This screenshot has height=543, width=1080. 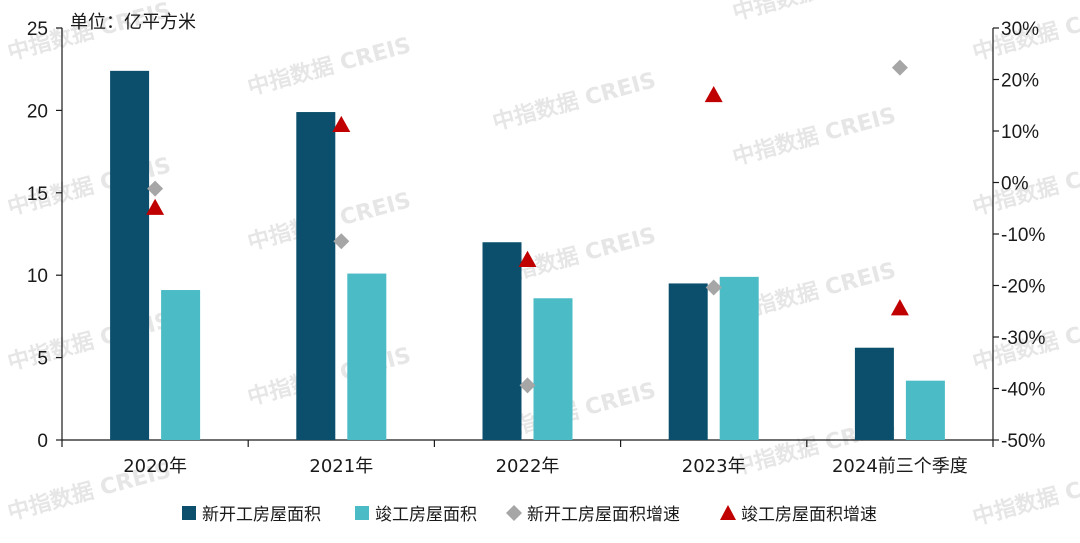 I want to click on legend-label: 新开工房屋面积增速, so click(x=603, y=515).